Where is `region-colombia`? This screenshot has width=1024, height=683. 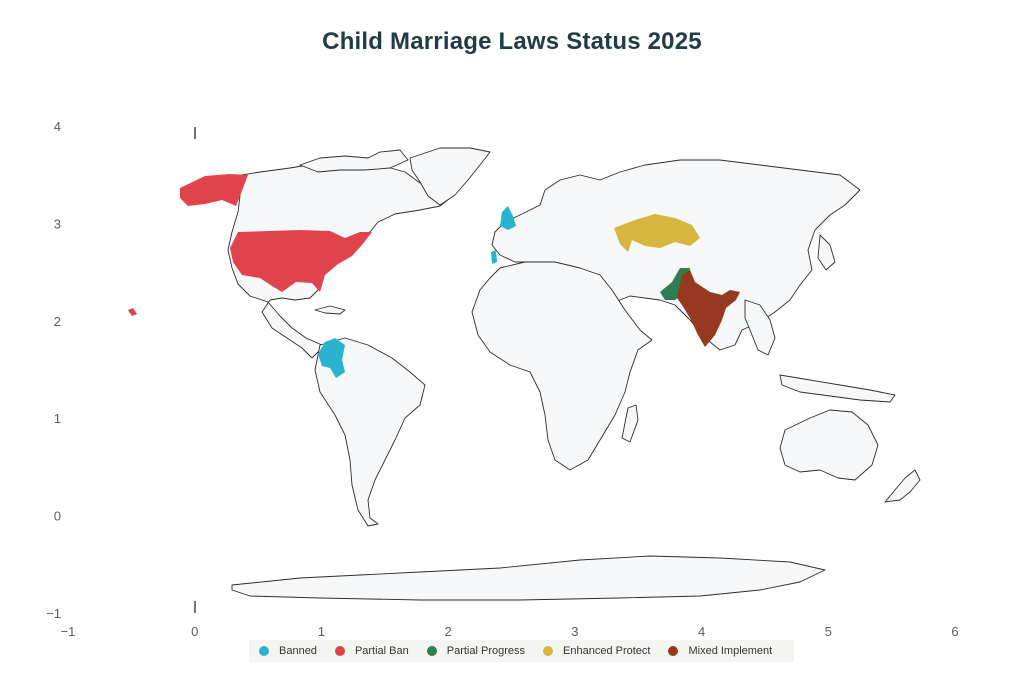
region-colombia is located at coordinates (331, 358).